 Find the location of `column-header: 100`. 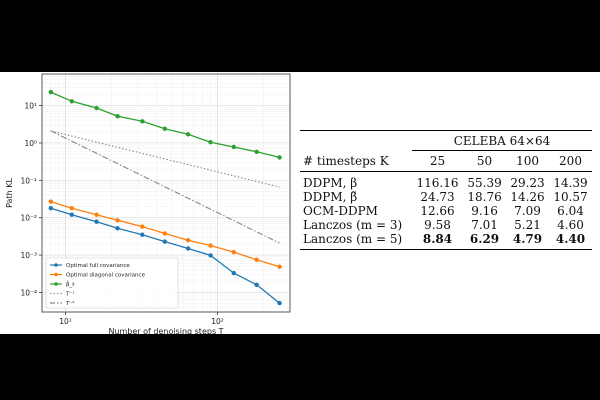

column-header: 100 is located at coordinates (527, 161).